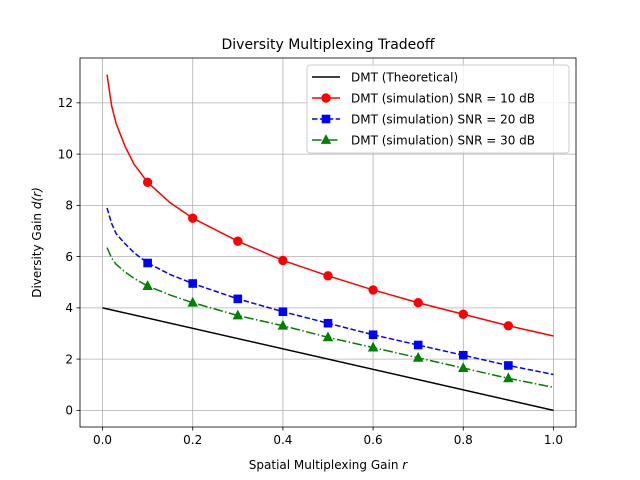  Describe the element at coordinates (69, 411) in the screenshot. I see `y-tick-label: 0` at that location.